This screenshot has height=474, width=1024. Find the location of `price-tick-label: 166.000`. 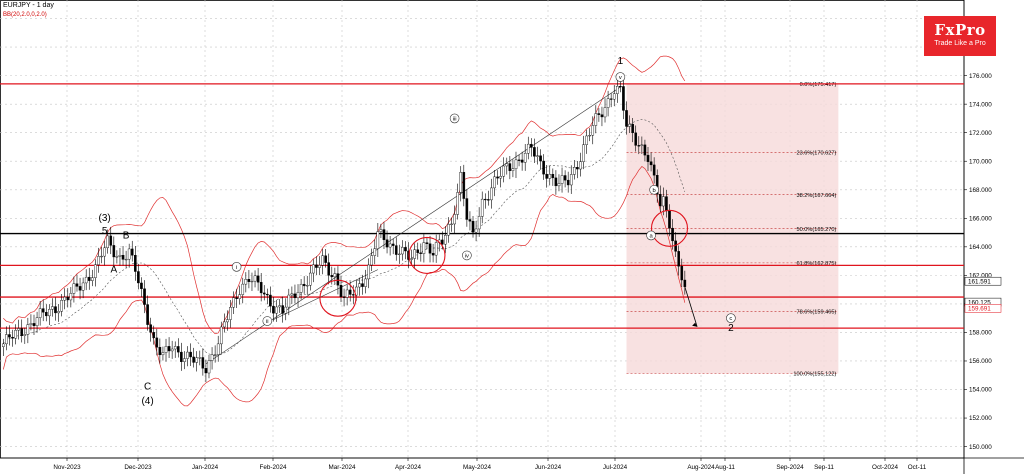

price-tick-label: 166.000 is located at coordinates (980, 218).